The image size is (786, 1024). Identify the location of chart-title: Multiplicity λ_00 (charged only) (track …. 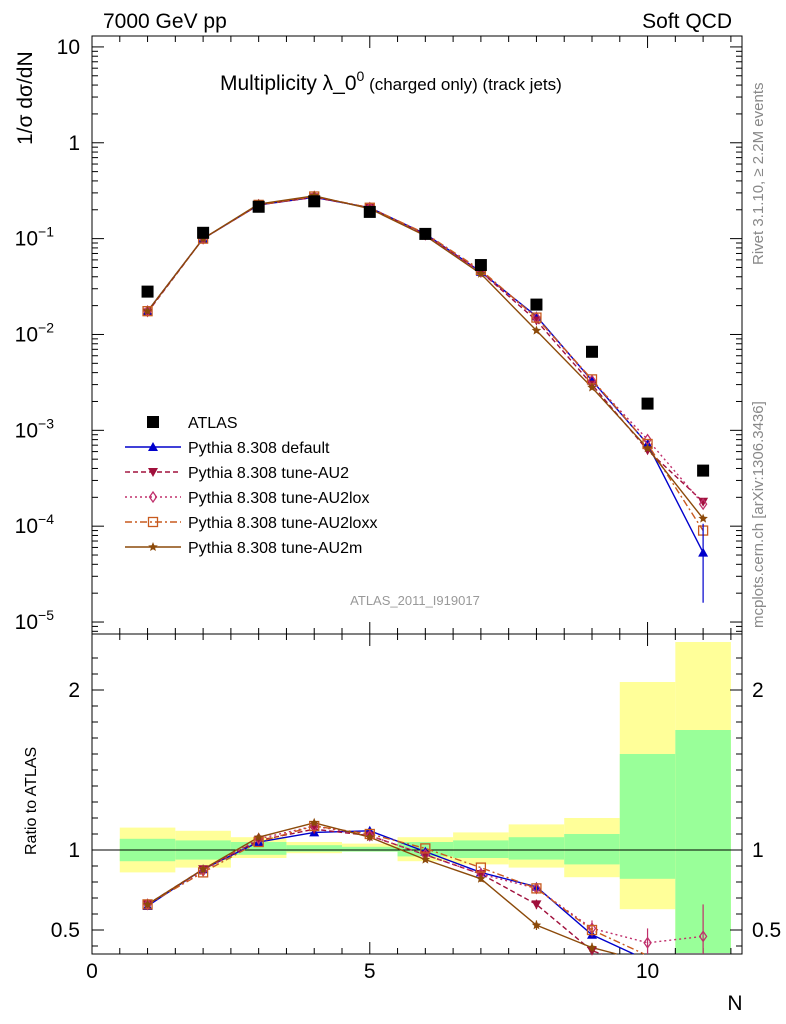
(391, 81).